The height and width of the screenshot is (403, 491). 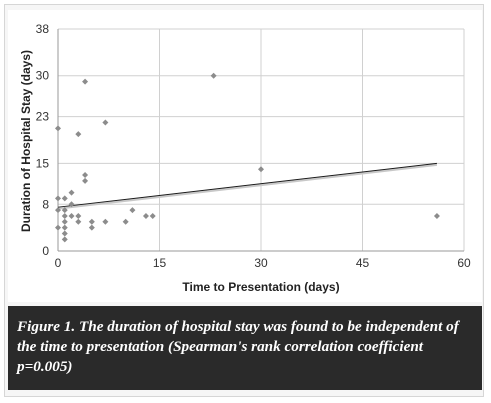 I want to click on x-tick-labels: 0 15 30 45 60, so click(x=263, y=263).